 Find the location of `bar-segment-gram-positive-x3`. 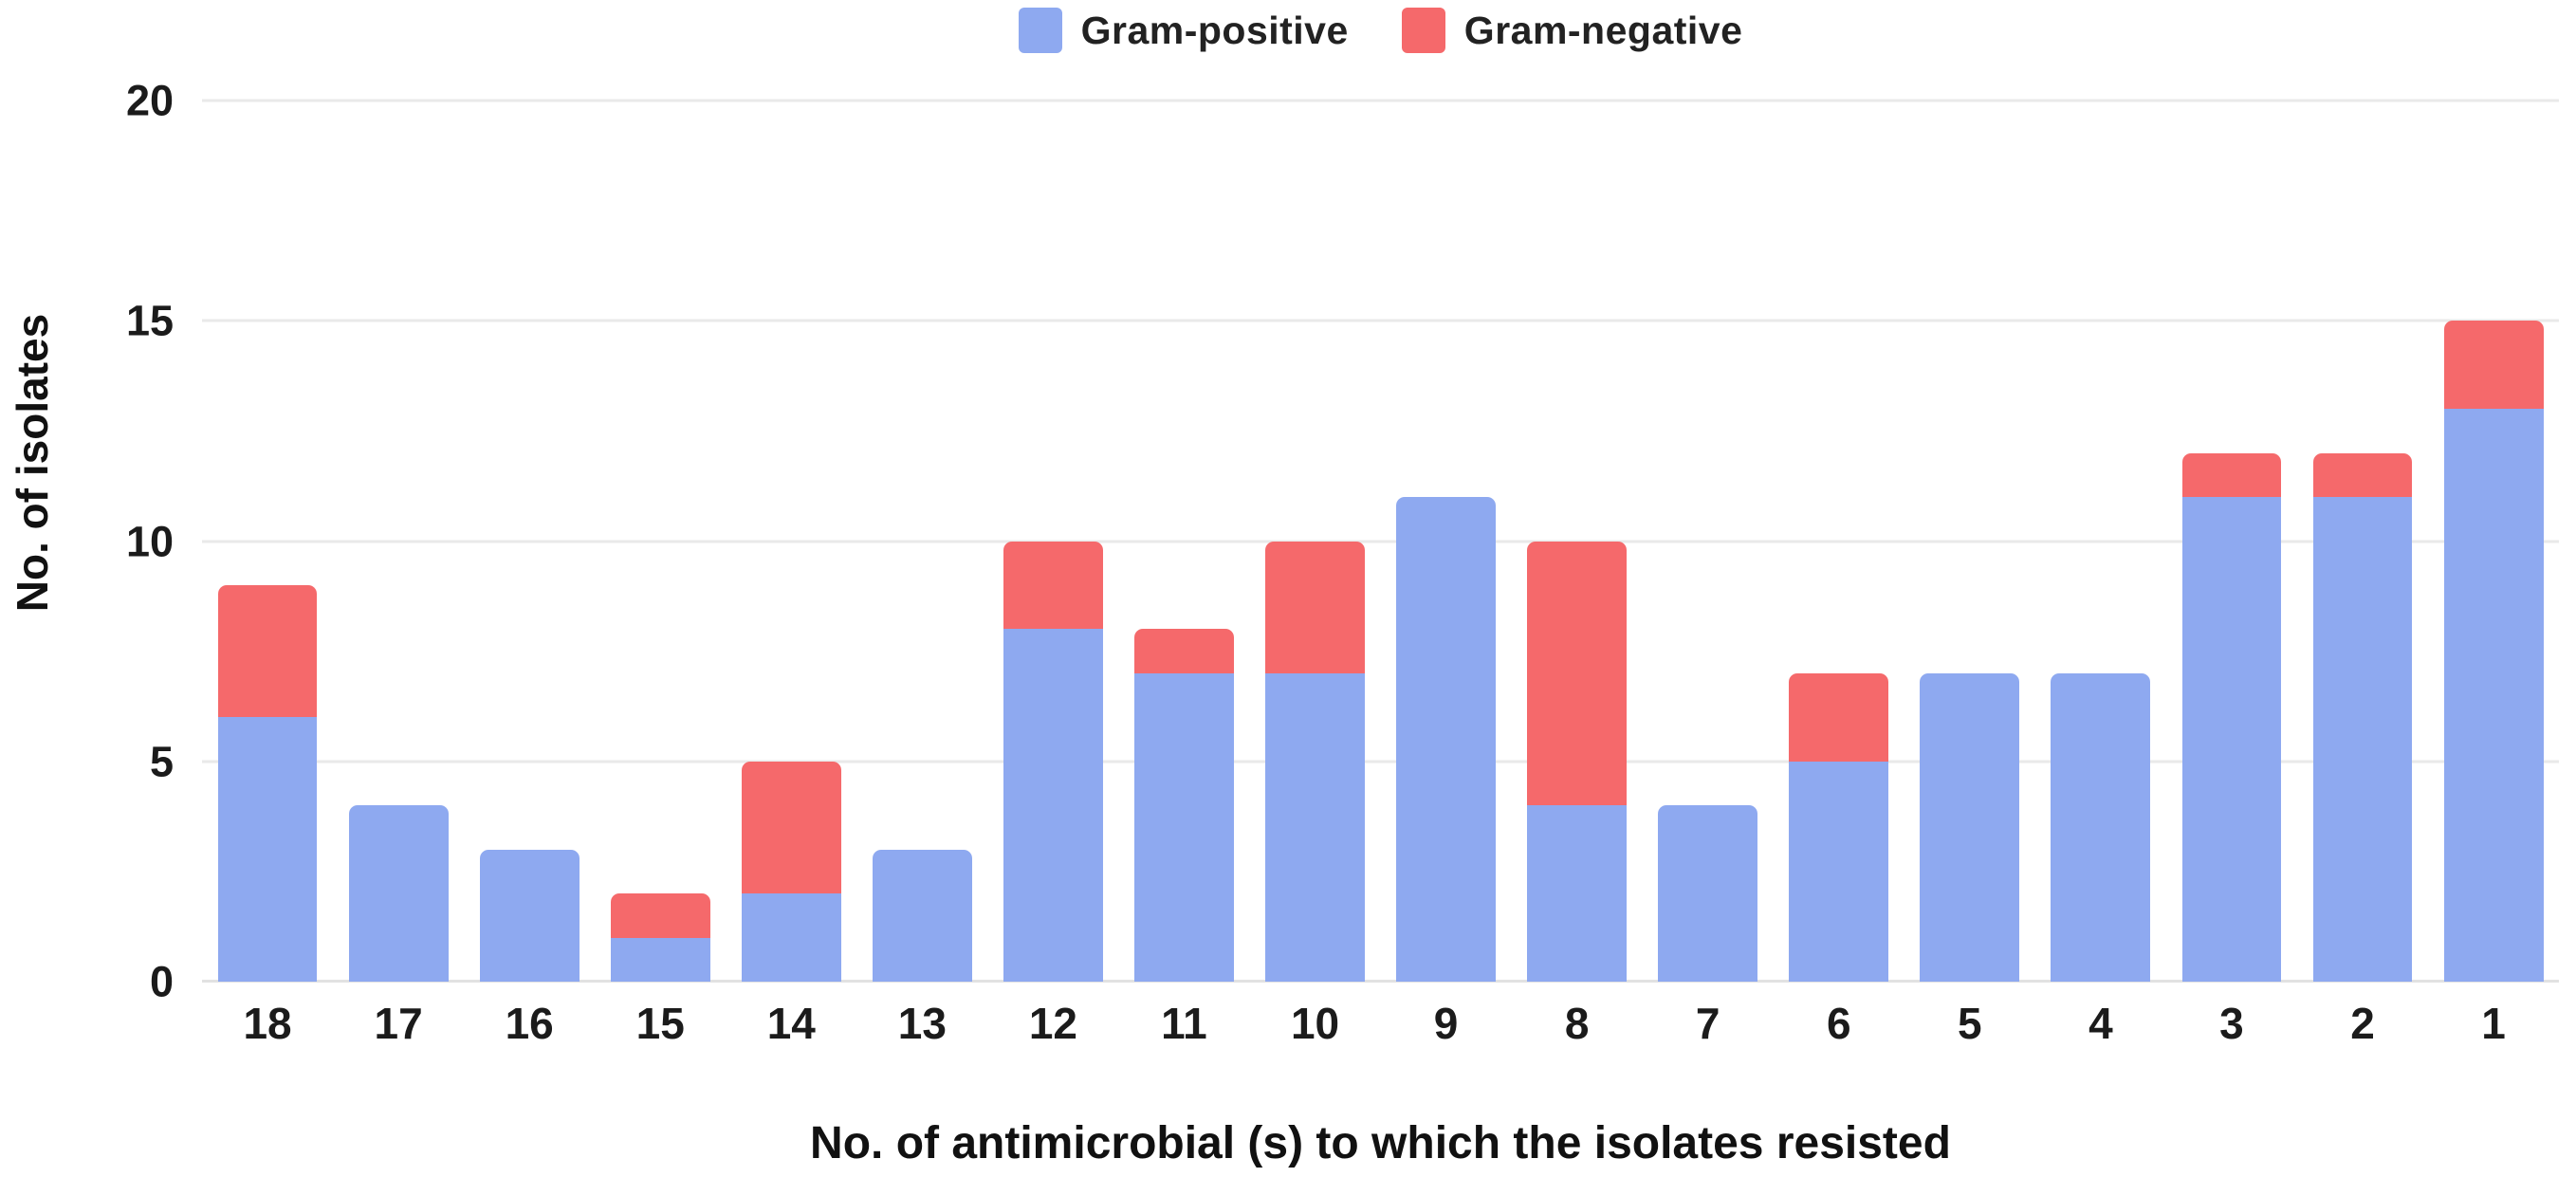

bar-segment-gram-positive-x3 is located at coordinates (2231, 739).